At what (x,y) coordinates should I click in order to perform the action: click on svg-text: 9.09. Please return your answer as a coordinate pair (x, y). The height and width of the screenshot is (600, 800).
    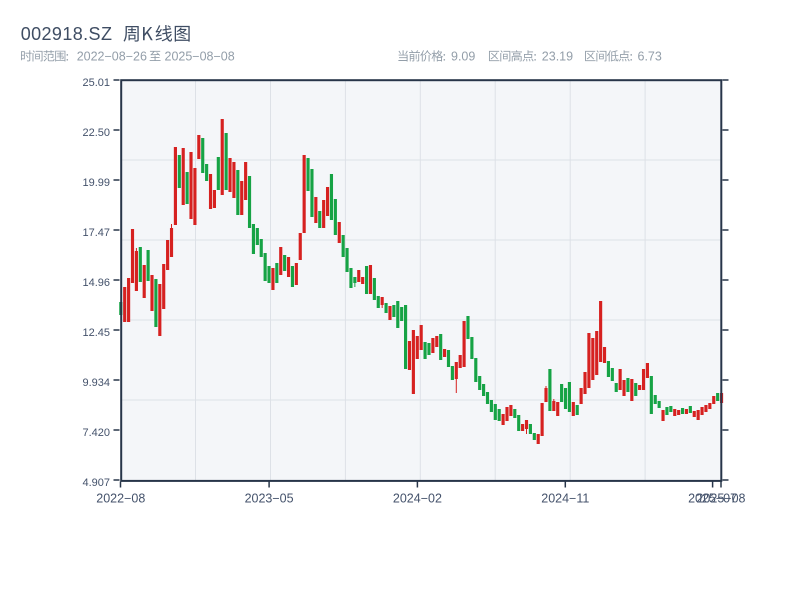
    Looking at the image, I should click on (463, 57).